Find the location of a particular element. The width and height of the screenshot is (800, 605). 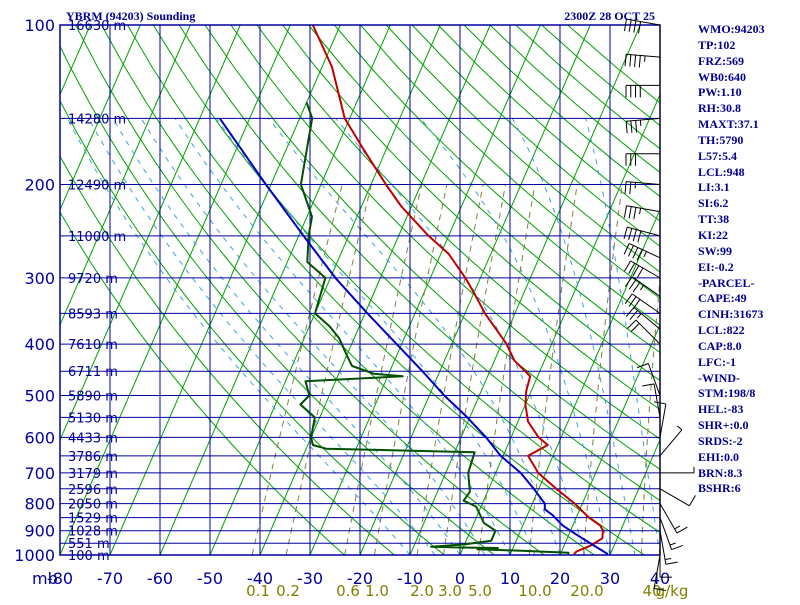

pressure-tick-label: 100 is located at coordinates (39, 25).